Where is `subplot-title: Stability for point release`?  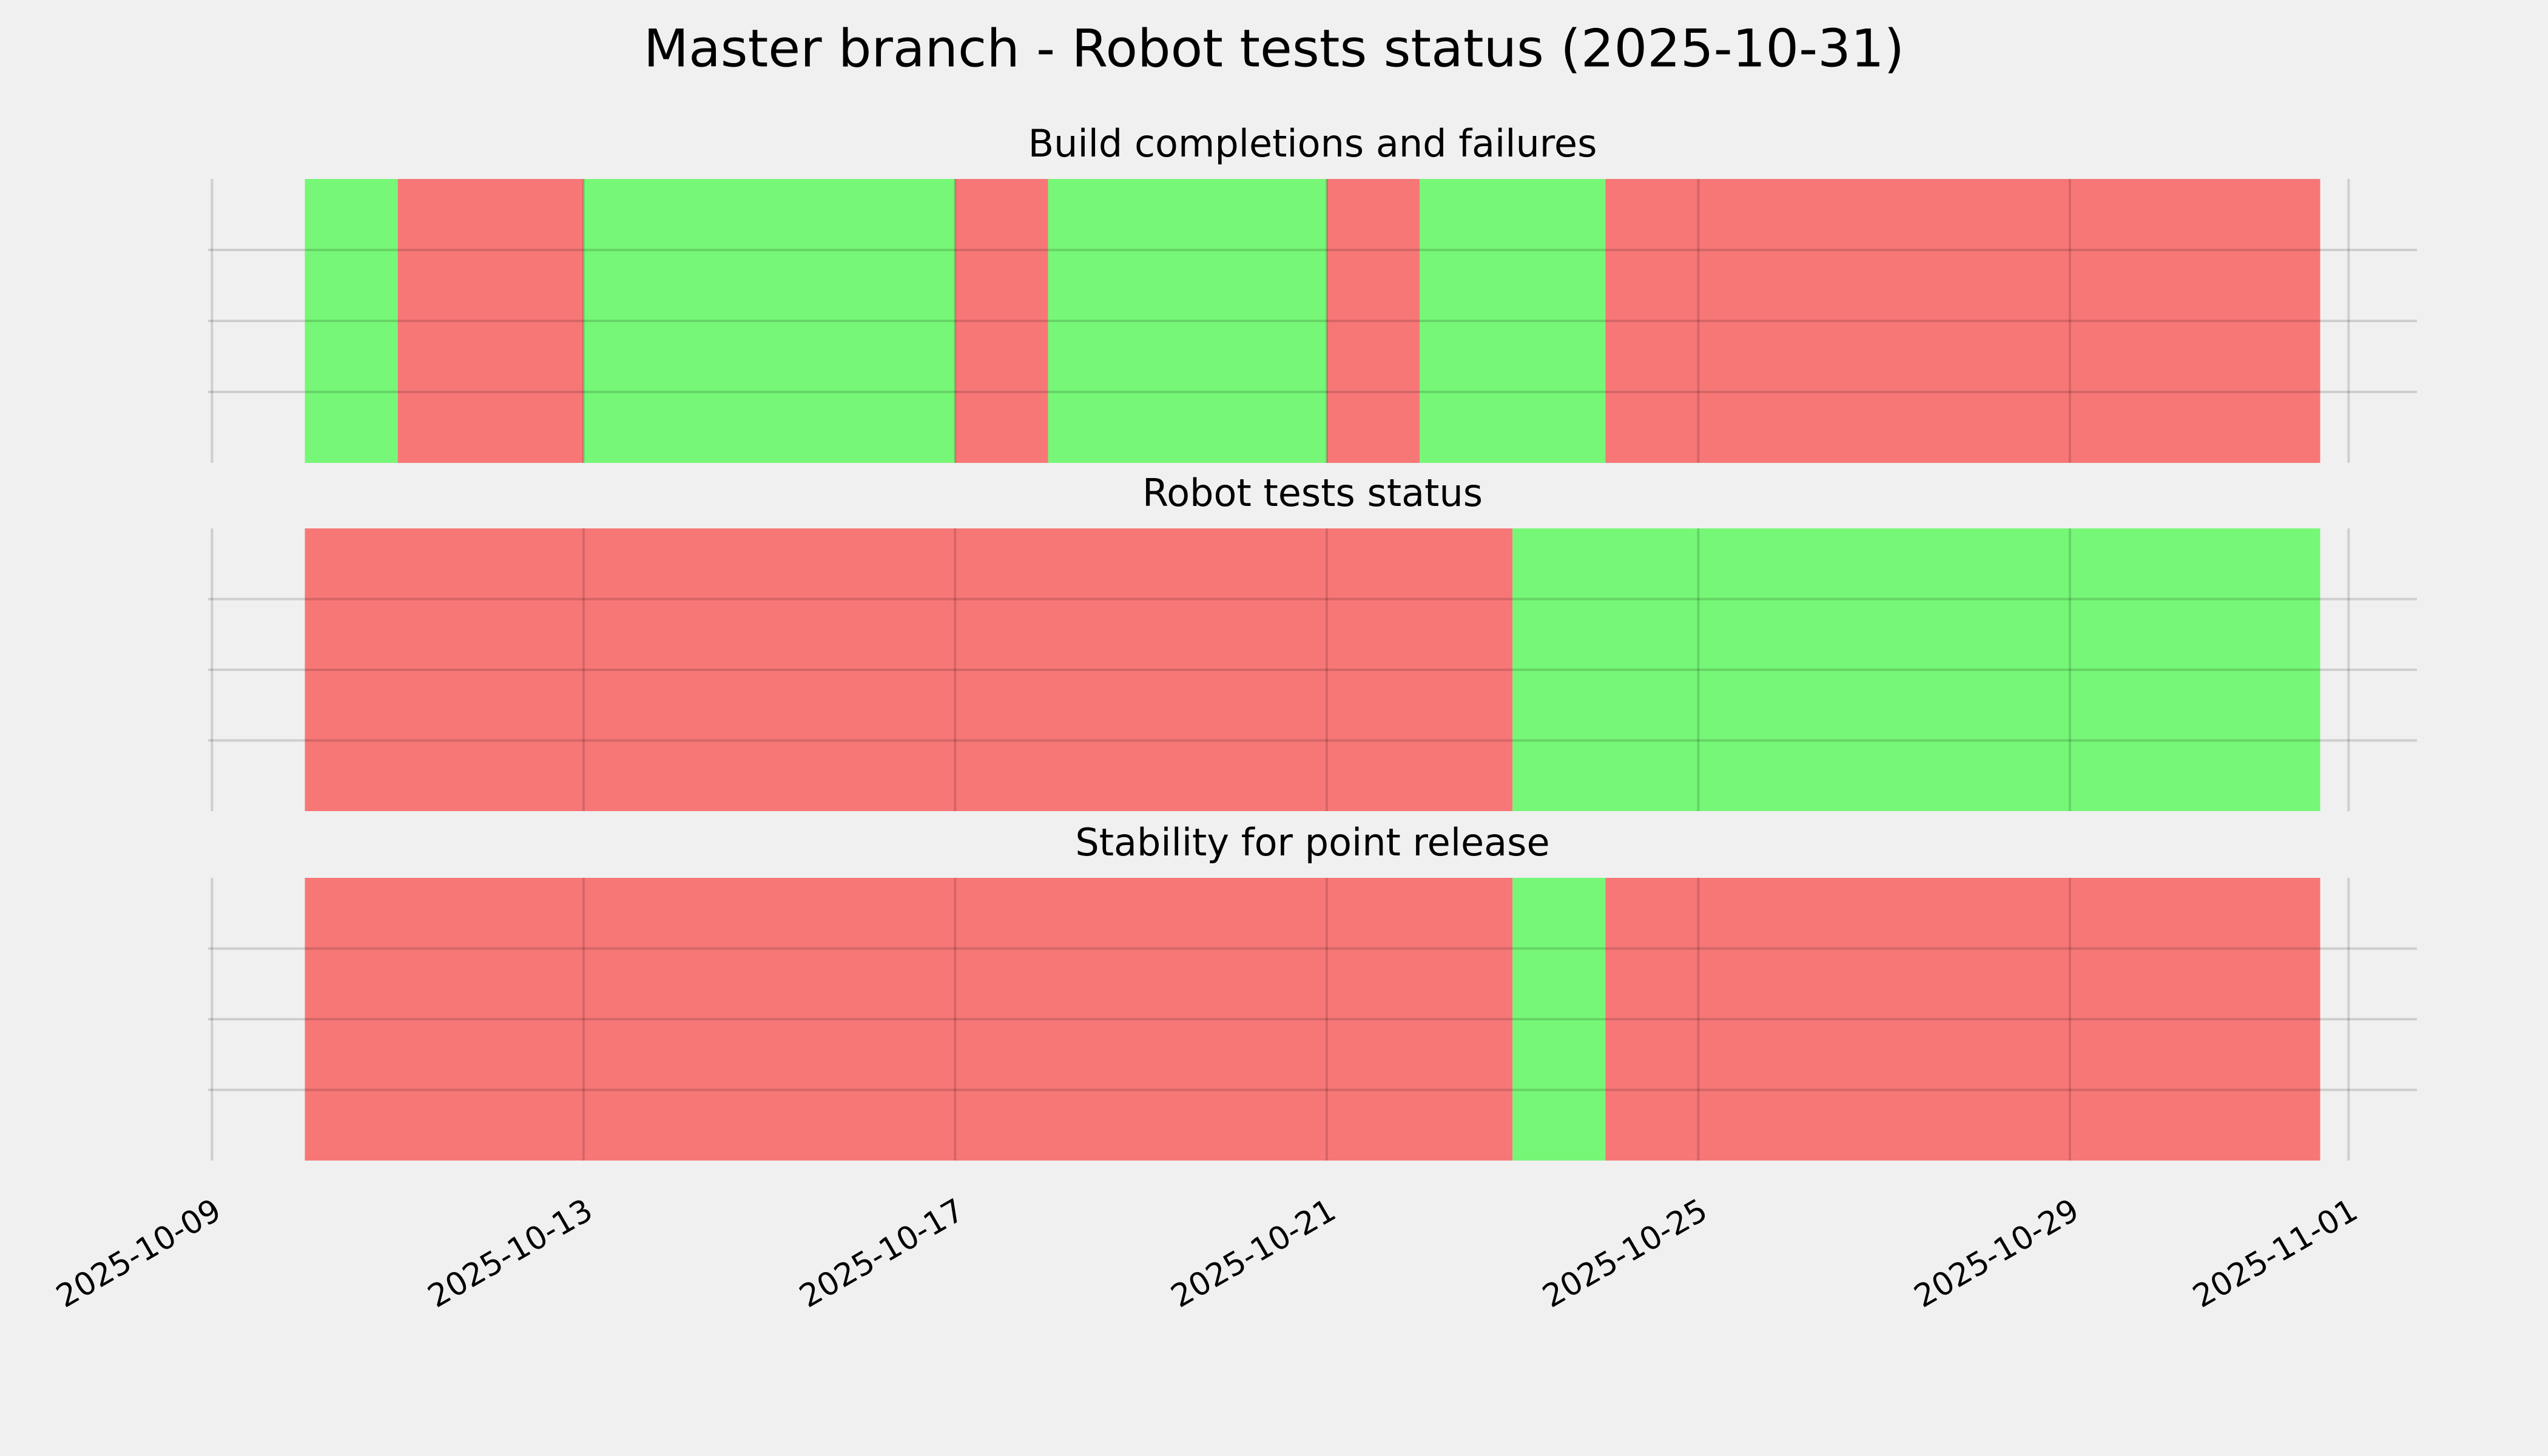
subplot-title: Stability for point release is located at coordinates (1312, 842).